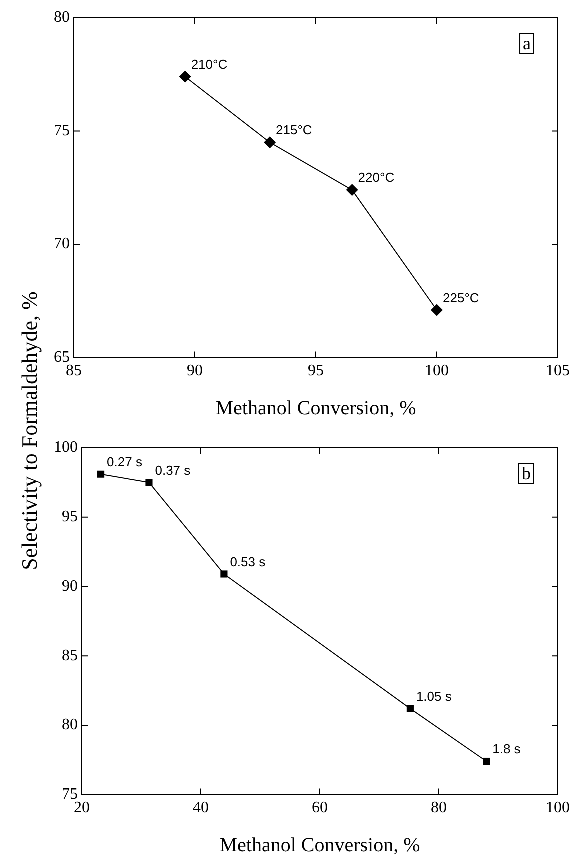  What do you see at coordinates (173, 470) in the screenshot?
I see `annotation: 0.37 s` at bounding box center [173, 470].